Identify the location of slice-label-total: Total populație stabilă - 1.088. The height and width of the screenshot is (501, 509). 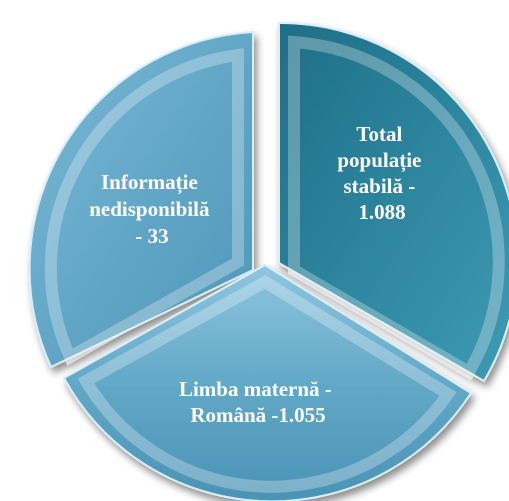
(381, 173).